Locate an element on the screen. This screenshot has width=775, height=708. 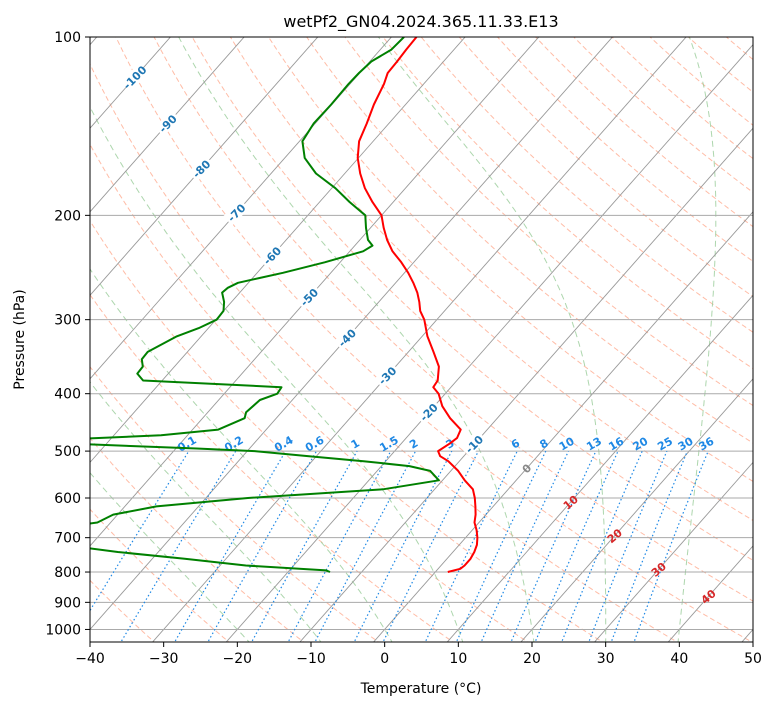
mixing-ratio-label: 1 is located at coordinates (355, 444).